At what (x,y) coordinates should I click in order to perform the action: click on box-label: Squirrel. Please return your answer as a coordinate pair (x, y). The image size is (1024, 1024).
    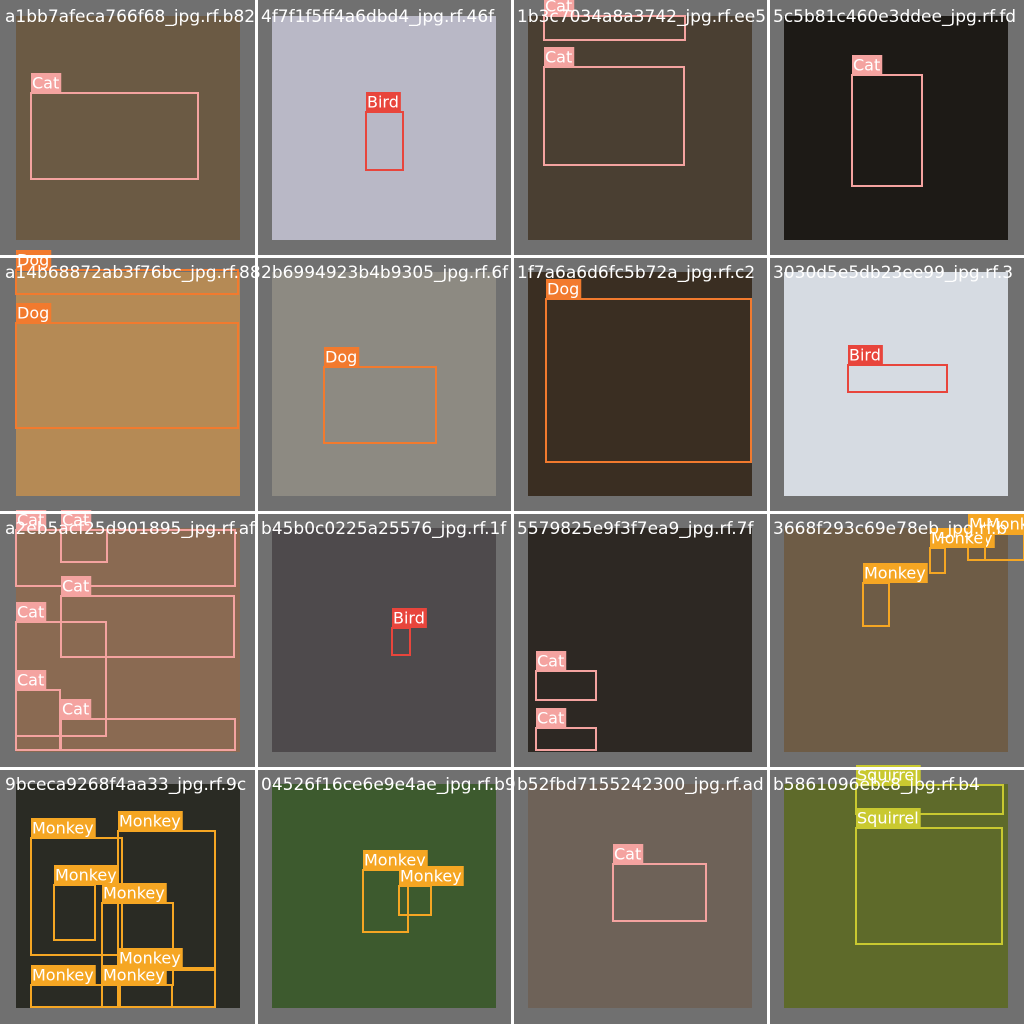
    Looking at the image, I should click on (888, 818).